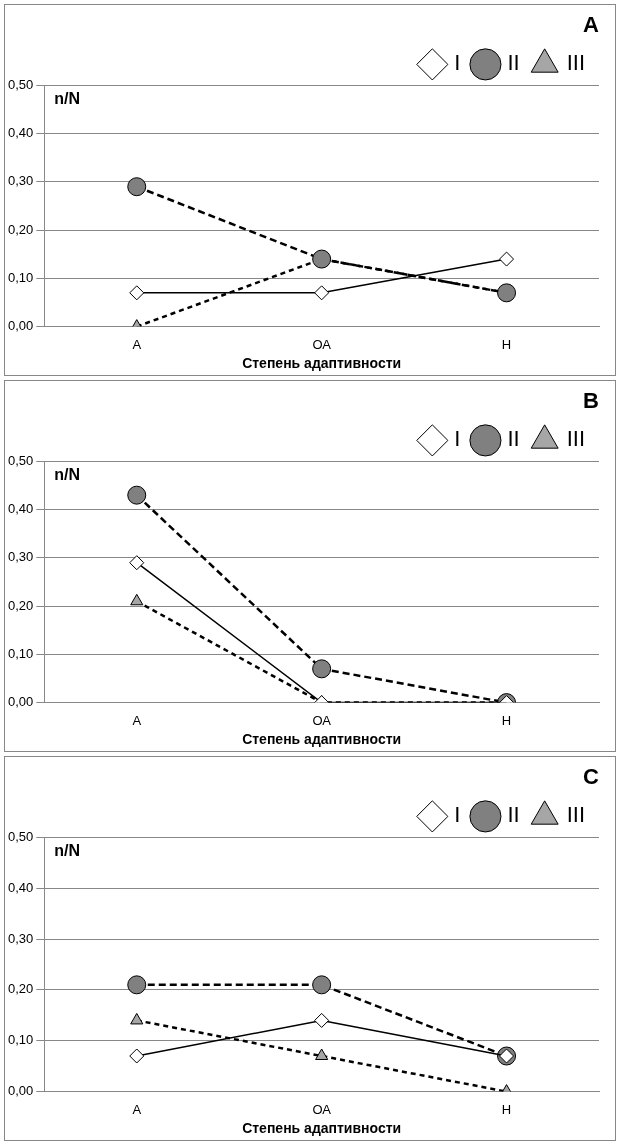 This screenshot has width=626, height=1147. I want to click on chart-title: A, so click(591, 25).